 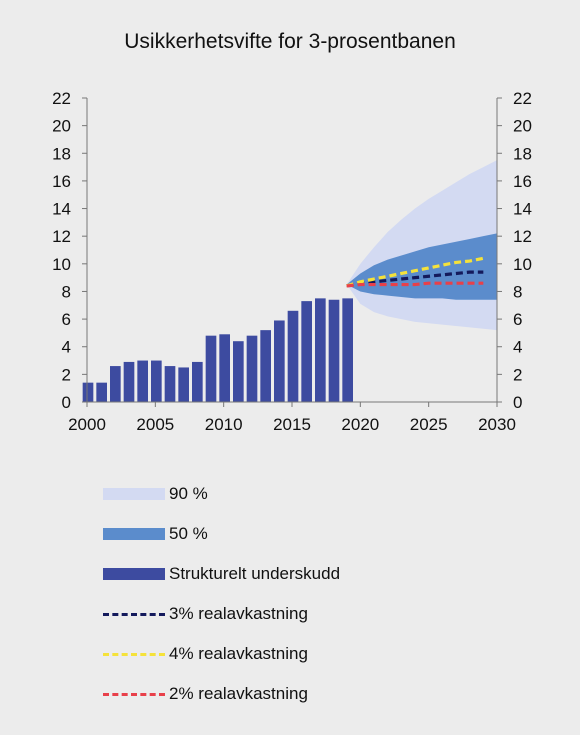 I want to click on x-tick-label: 2020, so click(x=360, y=424).